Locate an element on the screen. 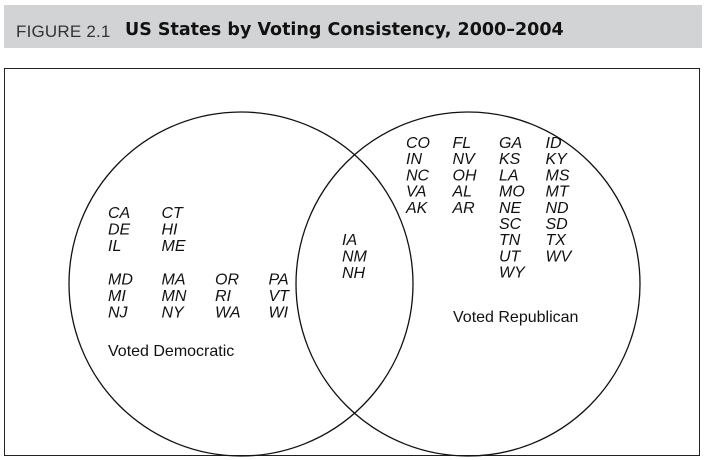 This screenshot has height=460, width=707. republican-state-ky: KY is located at coordinates (557, 159).